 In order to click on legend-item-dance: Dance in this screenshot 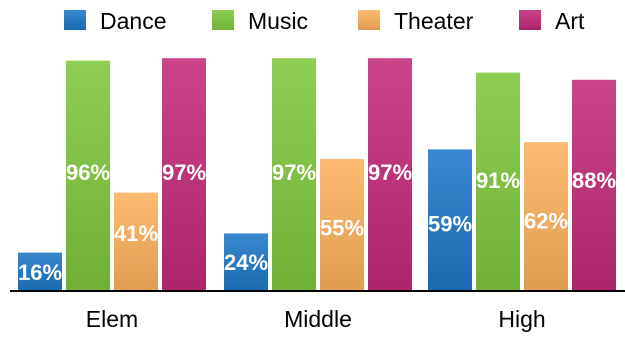, I will do `click(115, 21)`.